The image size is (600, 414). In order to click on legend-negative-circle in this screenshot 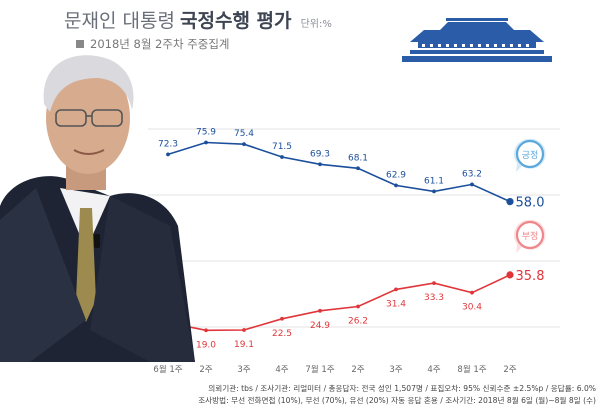, I will do `click(530, 235)`.